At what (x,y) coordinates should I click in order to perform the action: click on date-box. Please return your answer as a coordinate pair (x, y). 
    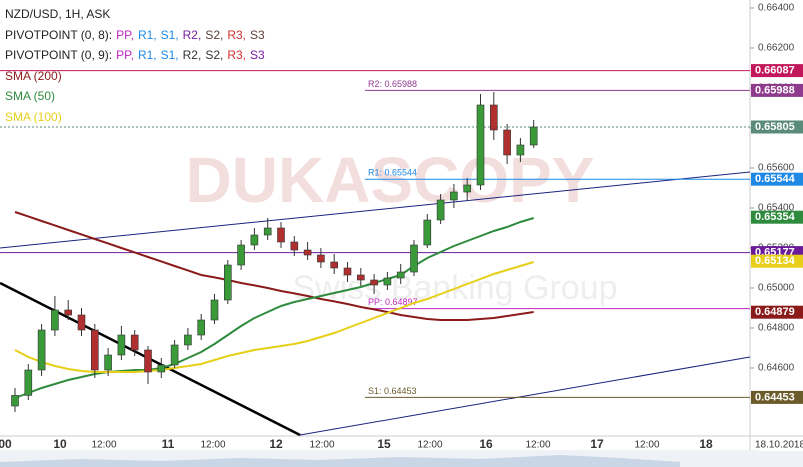
    Looking at the image, I should click on (780, 444).